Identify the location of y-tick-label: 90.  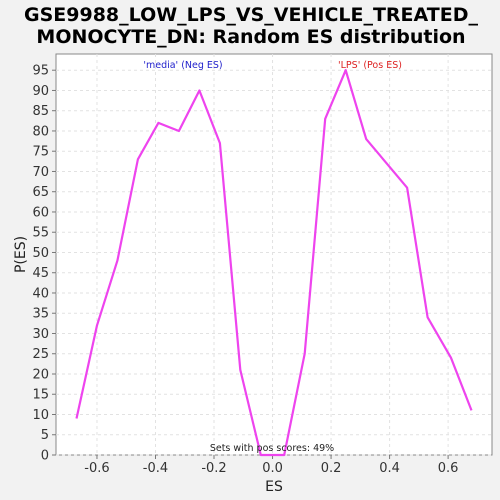
(40, 91).